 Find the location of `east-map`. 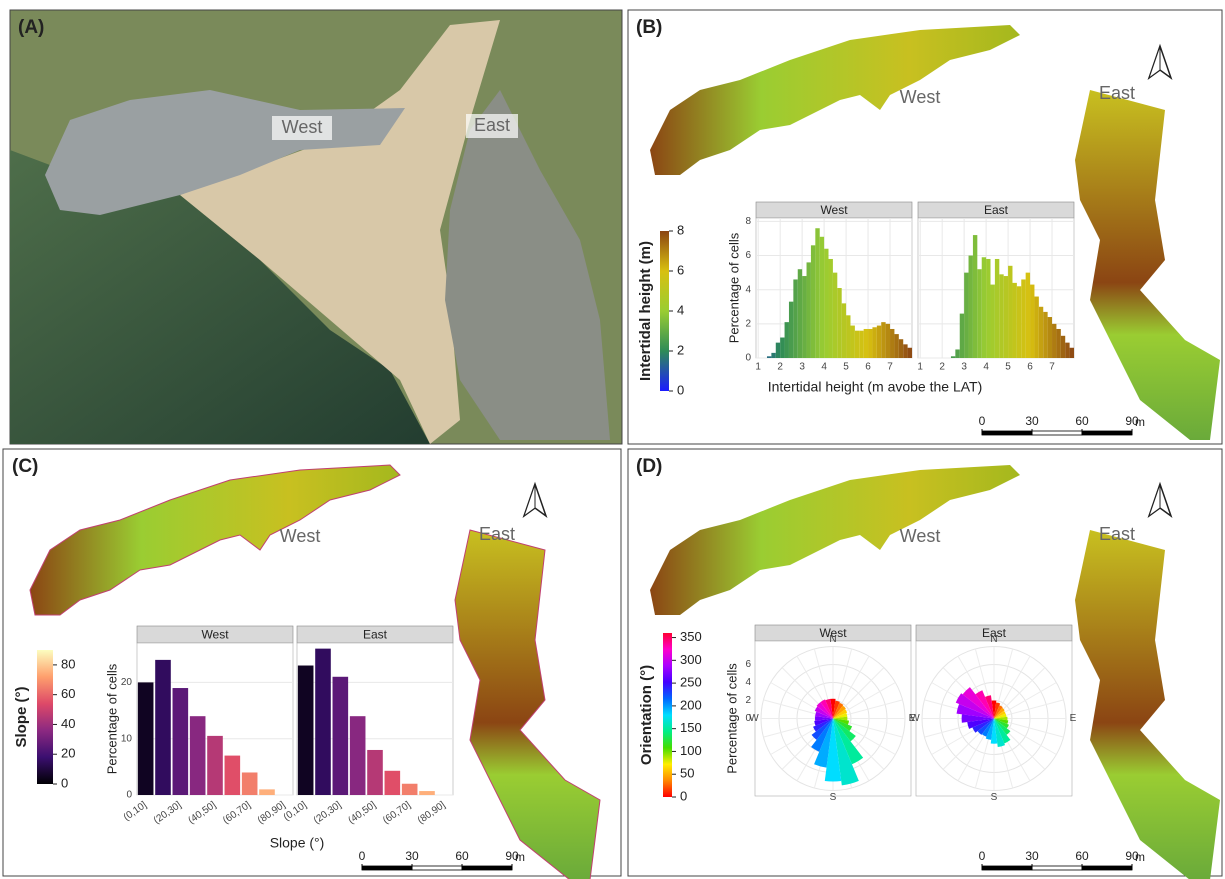

east-map is located at coordinates (1147, 265).